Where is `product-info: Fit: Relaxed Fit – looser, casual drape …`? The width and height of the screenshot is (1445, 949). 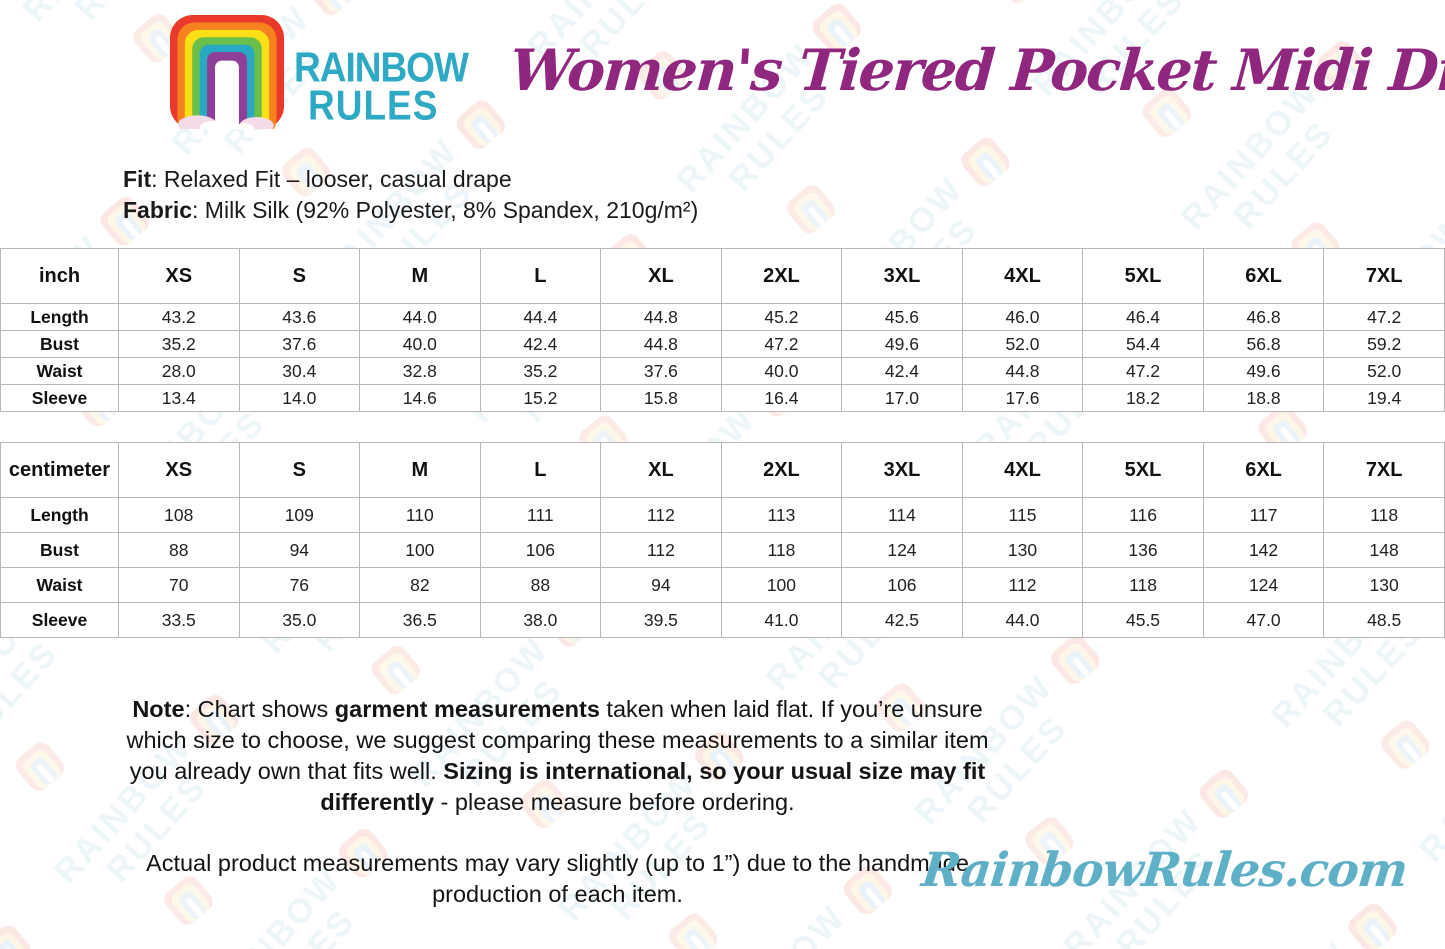
product-info: Fit: Relaxed Fit – looser, casual drape … is located at coordinates (784, 195).